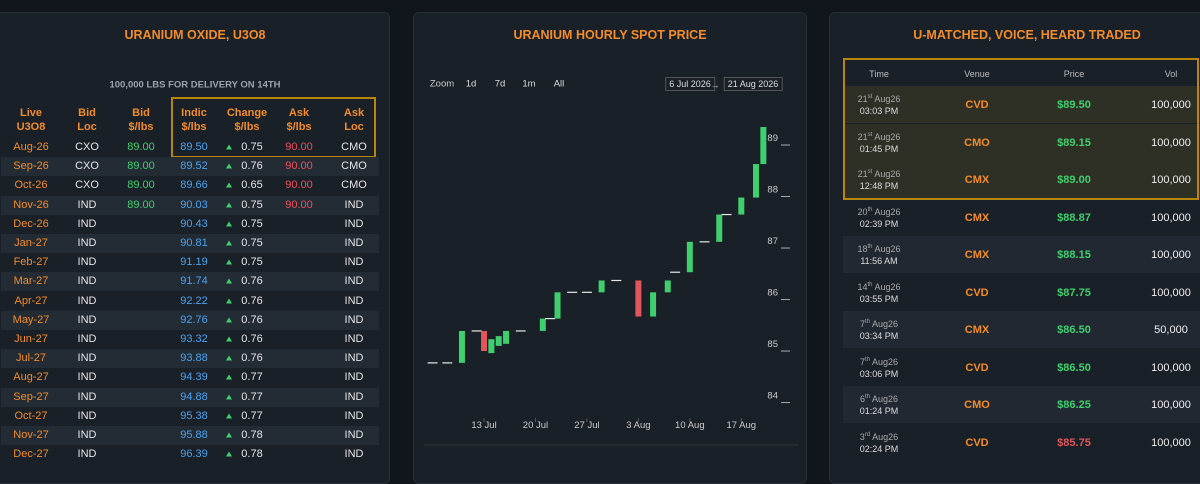 Image resolution: width=1200 pixels, height=484 pixels. What do you see at coordinates (690, 84) in the screenshot?
I see `date-from: 6 Jul 2026` at bounding box center [690, 84].